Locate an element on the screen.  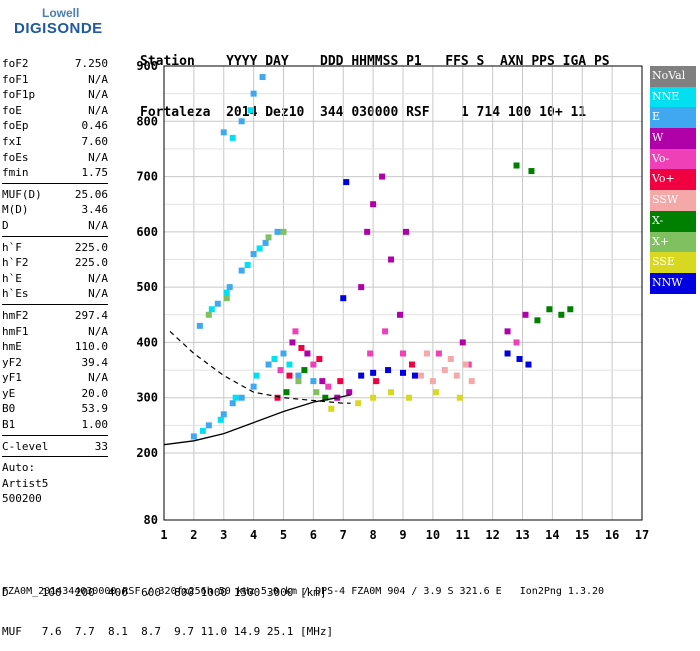
y-tick-label: 400 is located at coordinates (147, 342).